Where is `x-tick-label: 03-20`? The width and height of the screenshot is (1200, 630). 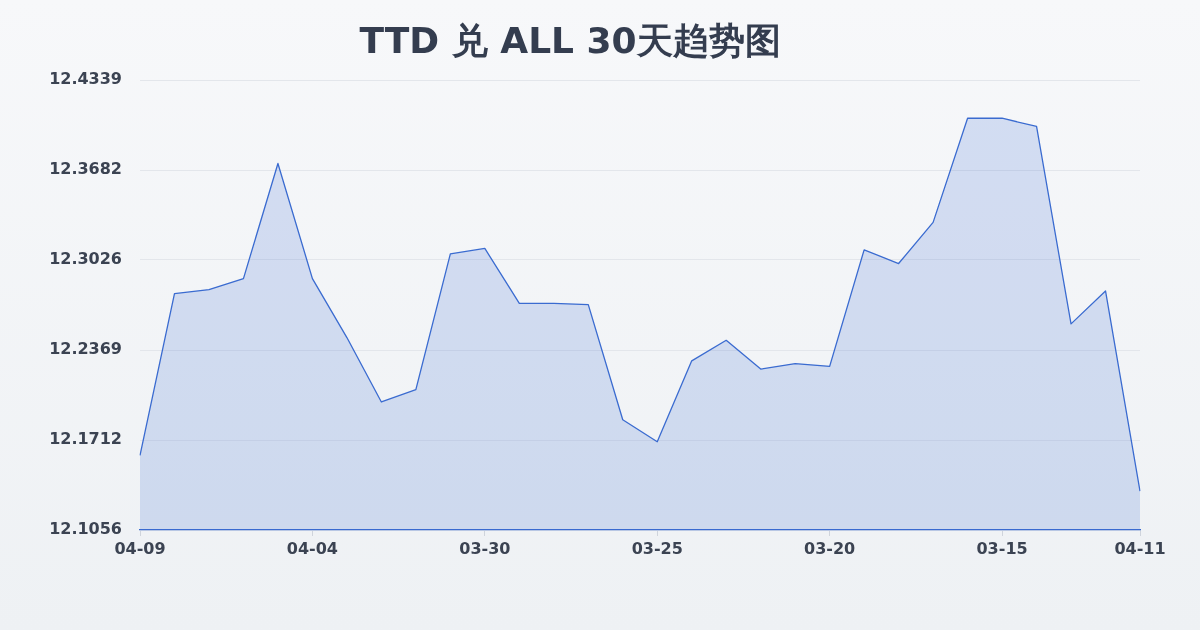
x-tick-label: 03-20 is located at coordinates (830, 548).